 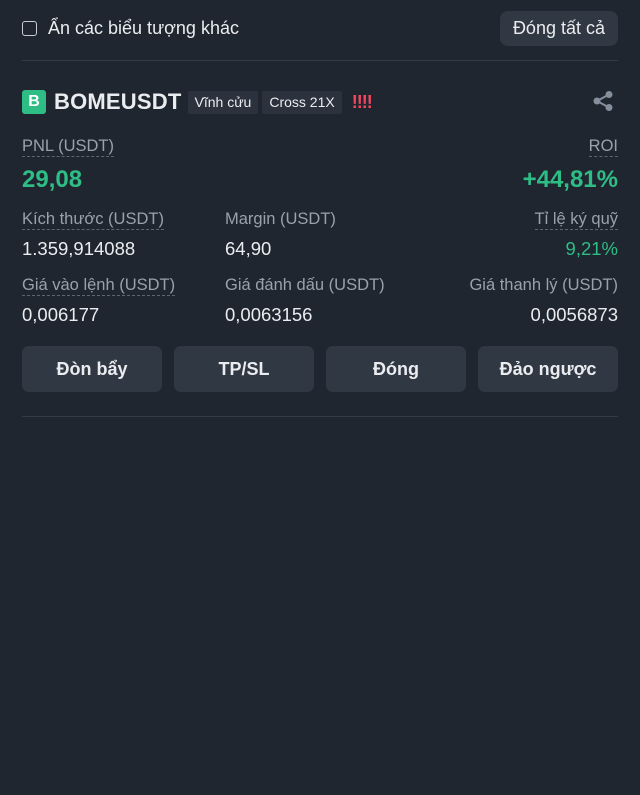 I want to click on roi-label: ROI, so click(x=603, y=147).